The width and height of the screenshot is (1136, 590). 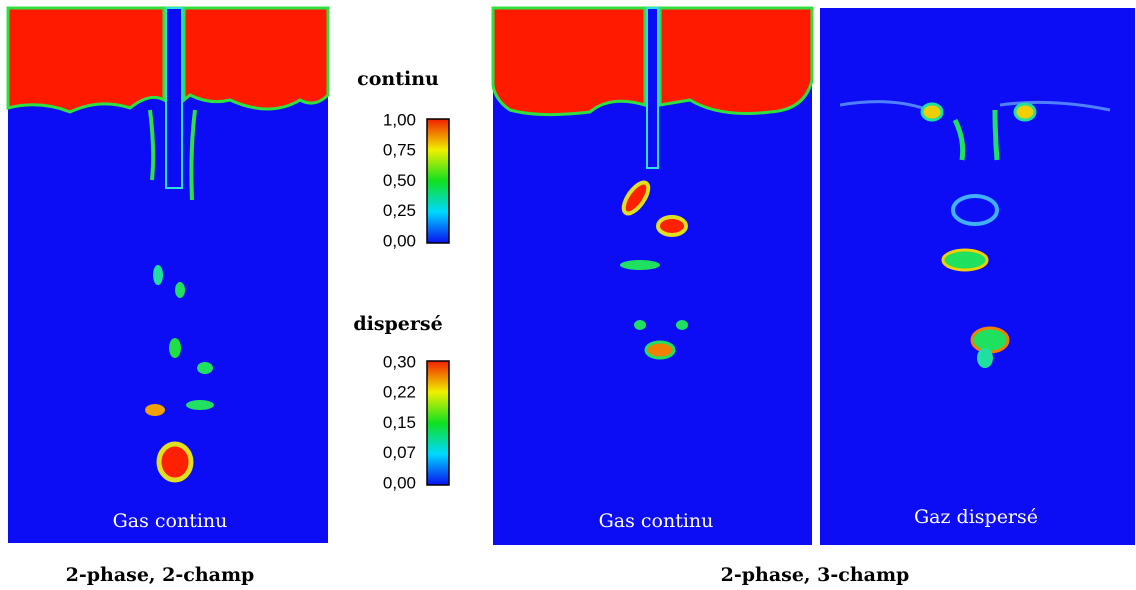 I want to click on colorbar-tick-label: 0,15, so click(x=399, y=422).